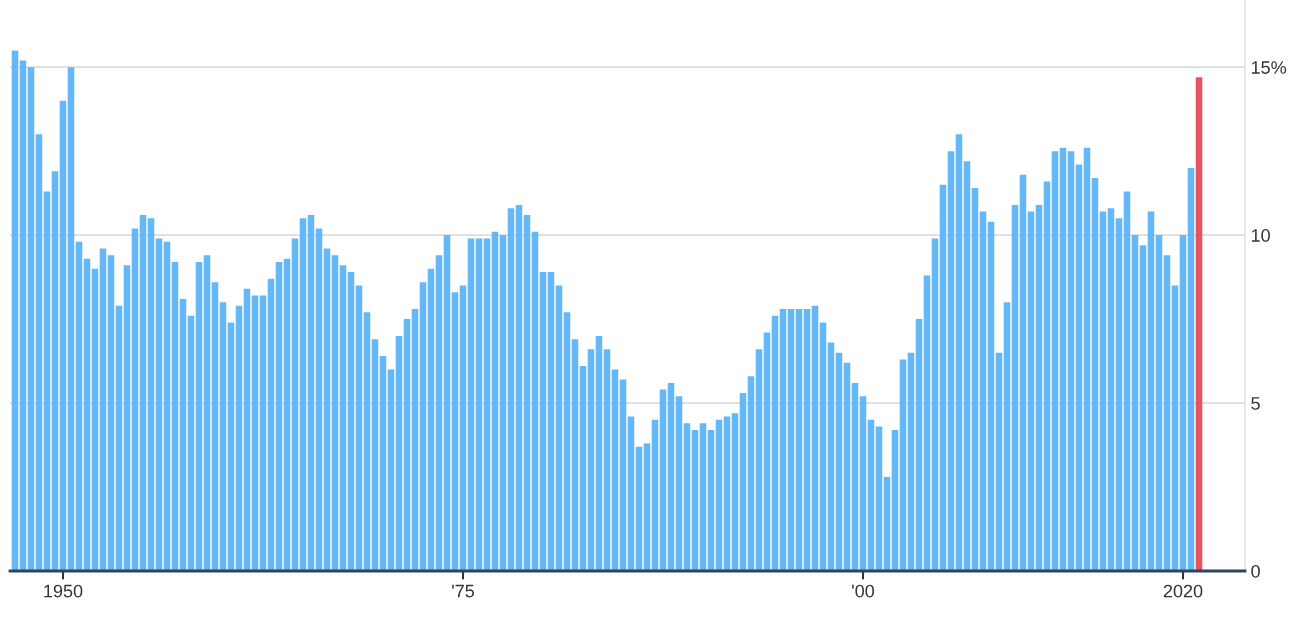 The height and width of the screenshot is (628, 1290). What do you see at coordinates (1183, 591) in the screenshot?
I see `x-tick-label: 2020` at bounding box center [1183, 591].